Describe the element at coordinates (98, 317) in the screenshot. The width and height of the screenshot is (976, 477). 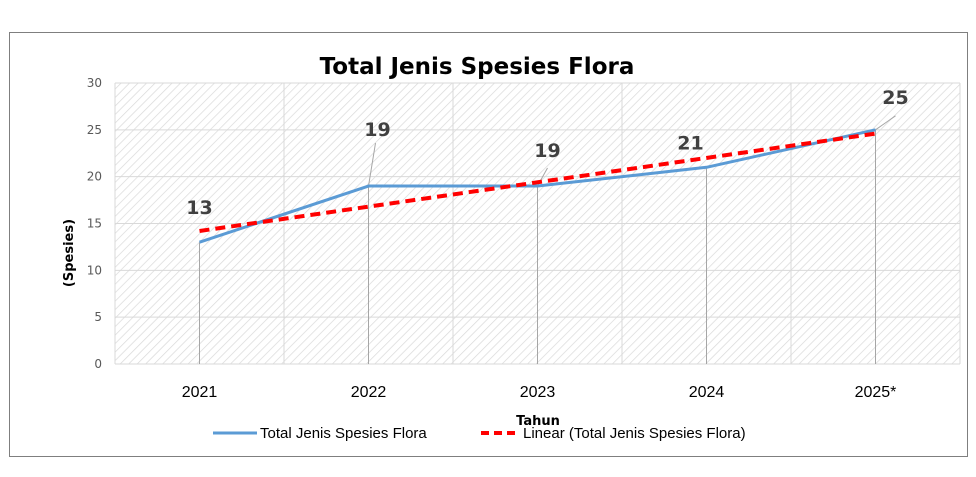
I see `y-tick-label: 5` at that location.